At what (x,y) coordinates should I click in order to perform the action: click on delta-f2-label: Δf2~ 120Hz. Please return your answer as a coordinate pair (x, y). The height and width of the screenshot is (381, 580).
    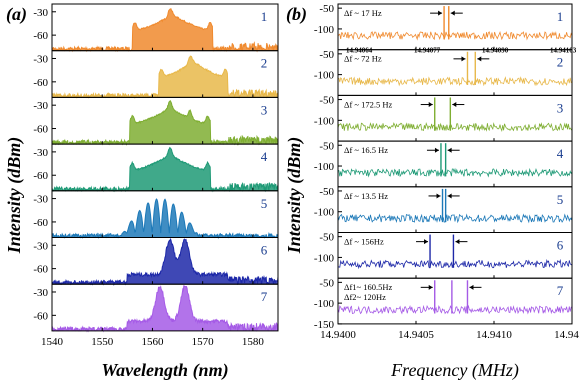
    Looking at the image, I should click on (365, 297).